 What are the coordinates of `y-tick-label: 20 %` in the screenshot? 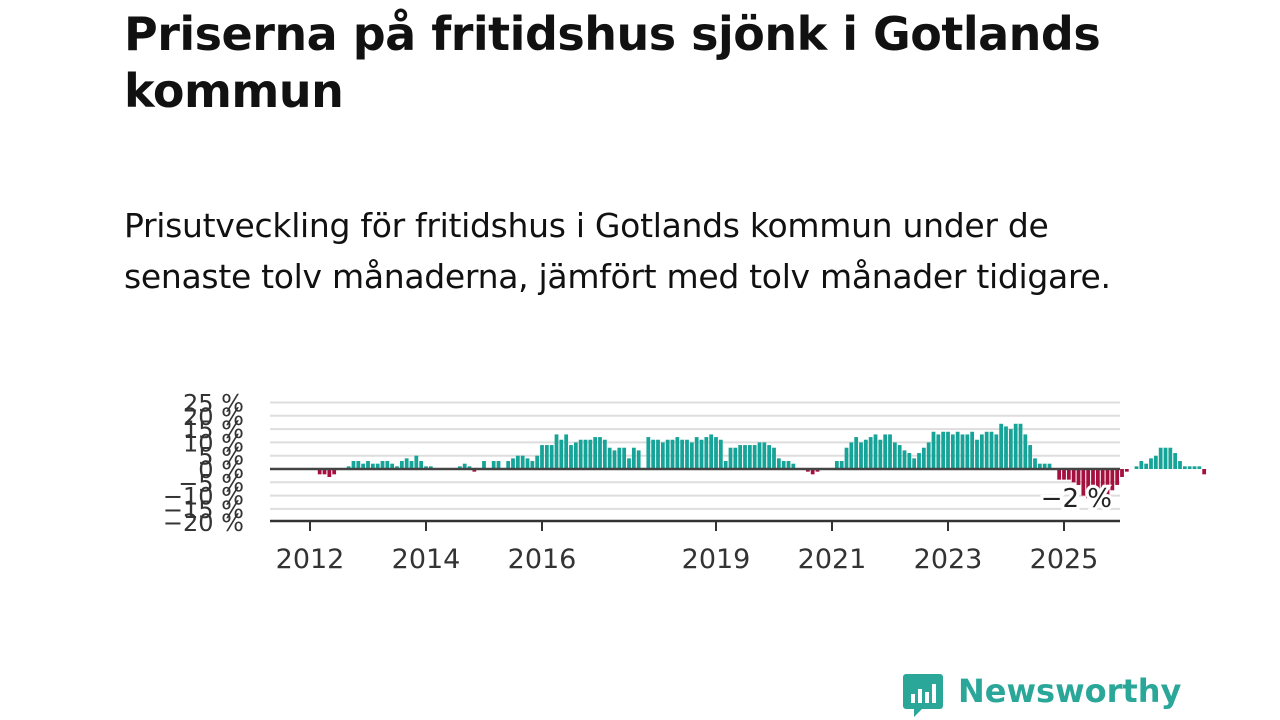 It's located at (213, 417).